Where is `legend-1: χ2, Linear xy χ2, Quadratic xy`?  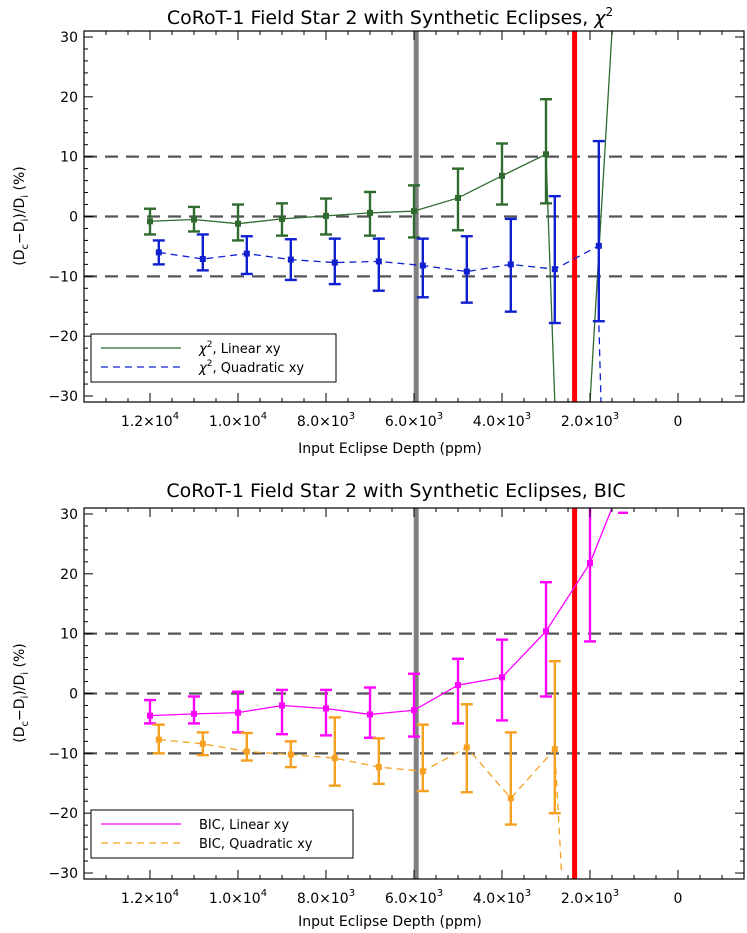
legend-1: χ2, Linear xy χ2, Quadratic xy is located at coordinates (213, 358).